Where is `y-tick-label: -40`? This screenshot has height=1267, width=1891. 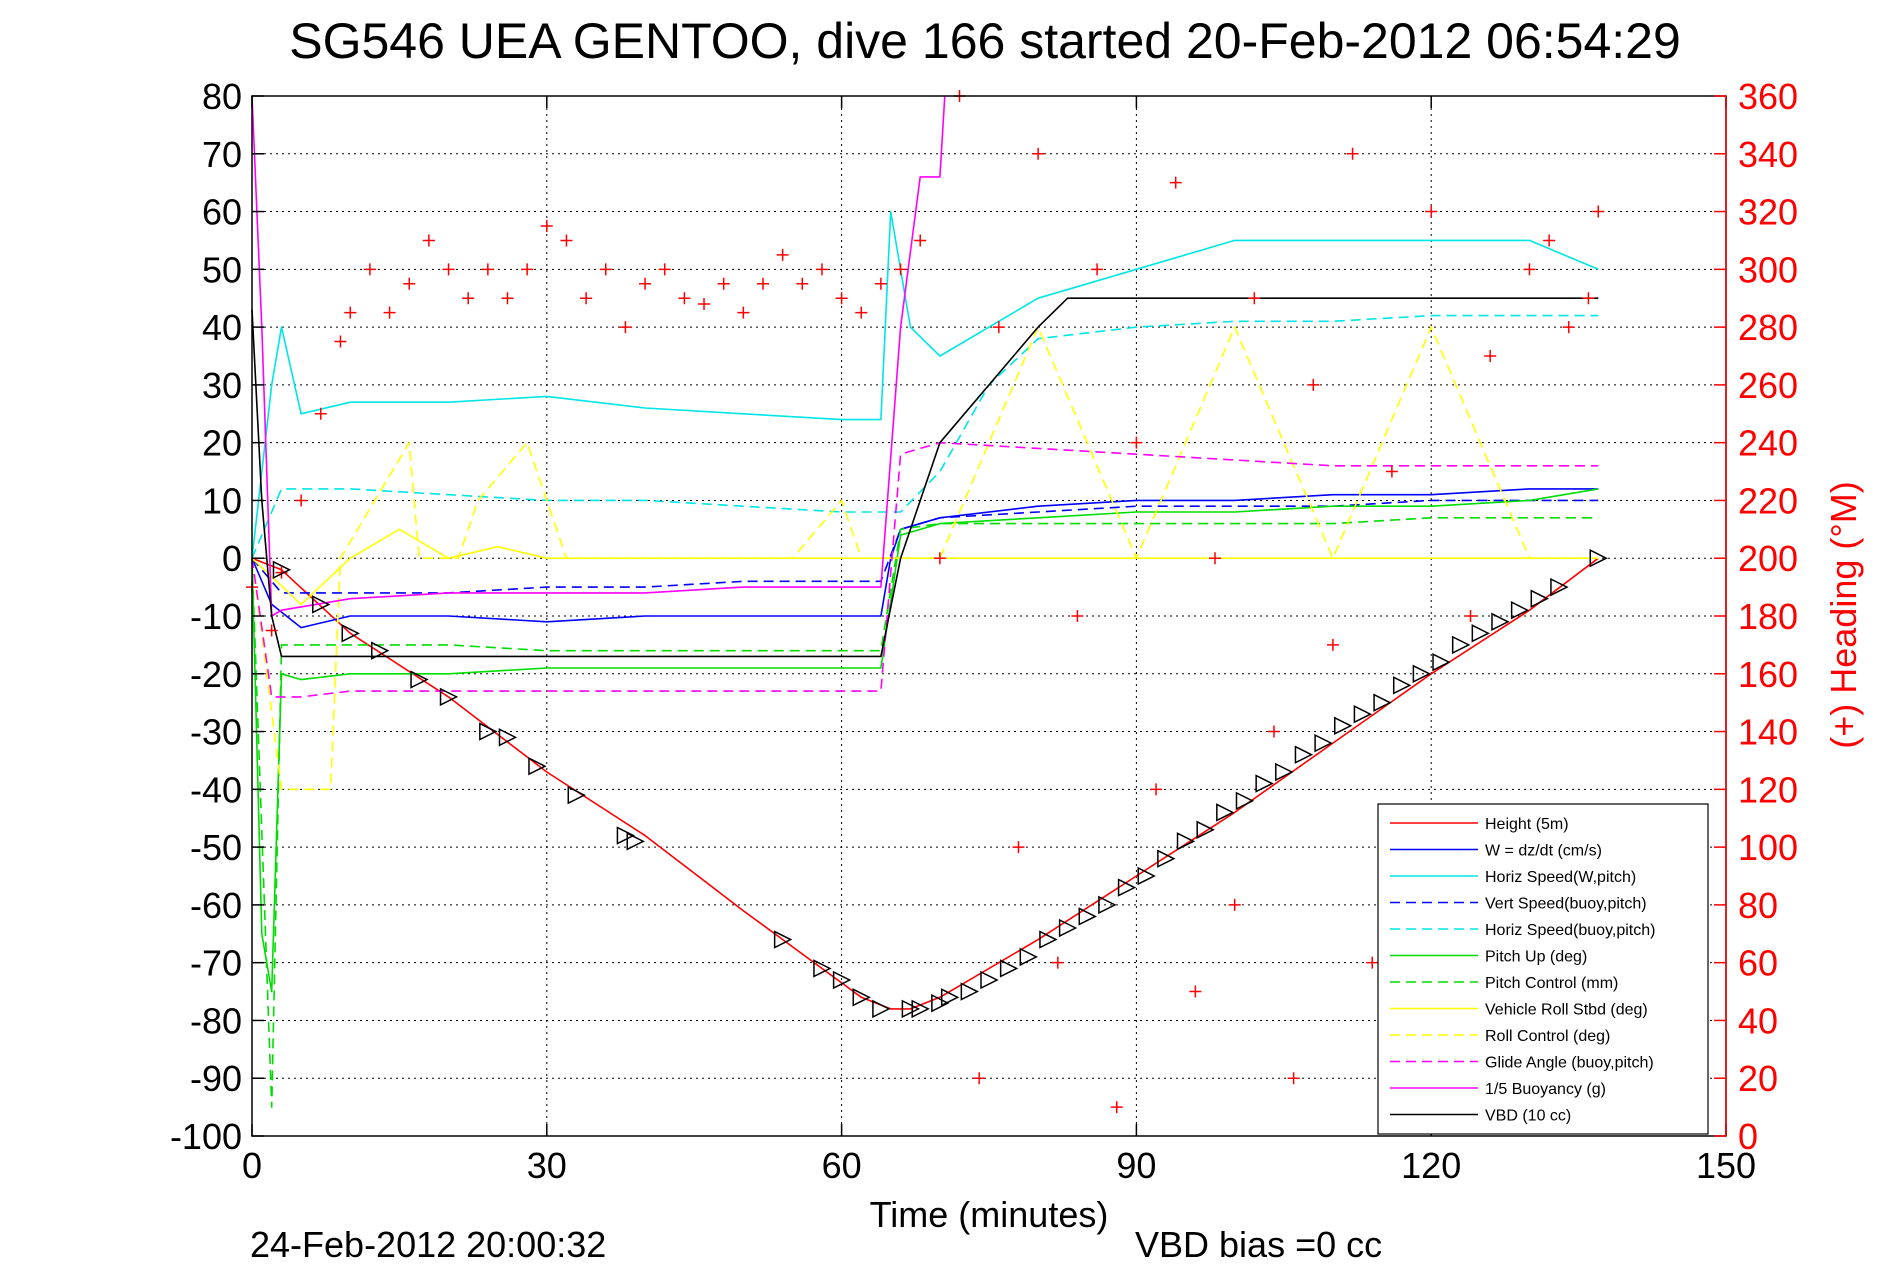
y-tick-label: -40 is located at coordinates (216, 789).